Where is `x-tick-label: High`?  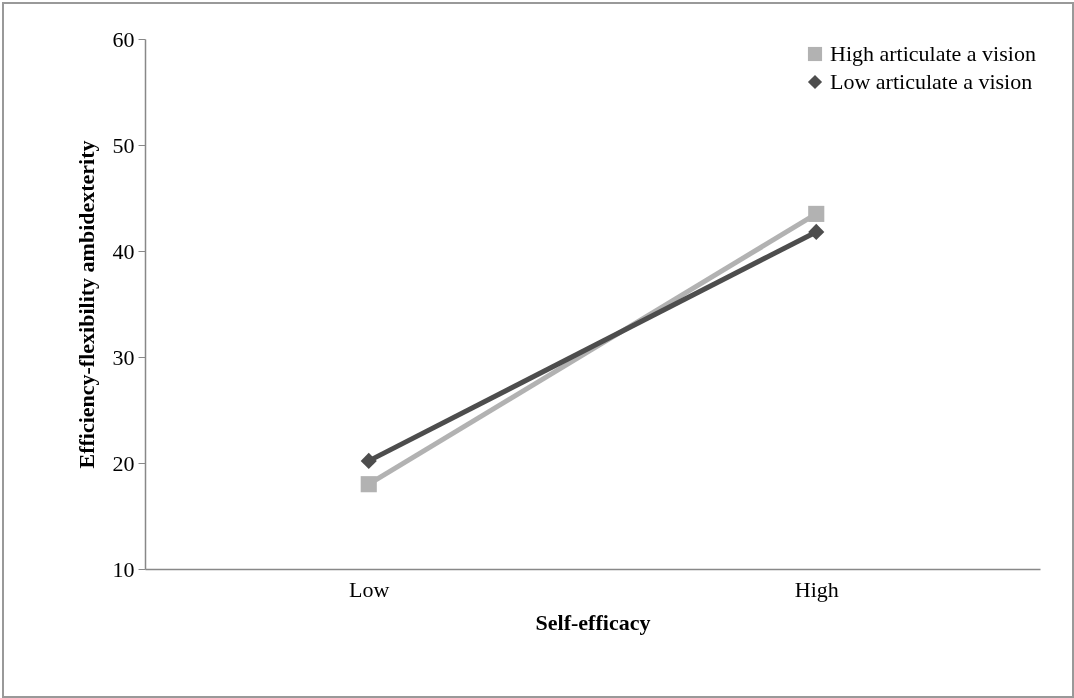
x-tick-label: High is located at coordinates (816, 589).